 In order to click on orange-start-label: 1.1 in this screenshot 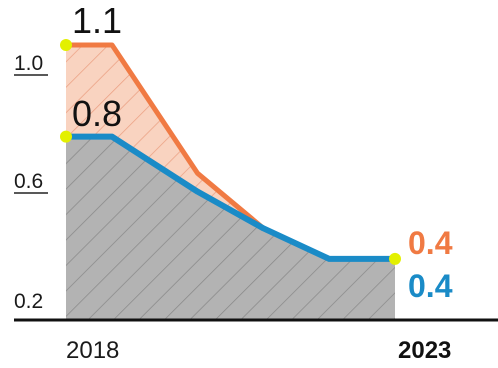, I will do `click(97, 20)`.